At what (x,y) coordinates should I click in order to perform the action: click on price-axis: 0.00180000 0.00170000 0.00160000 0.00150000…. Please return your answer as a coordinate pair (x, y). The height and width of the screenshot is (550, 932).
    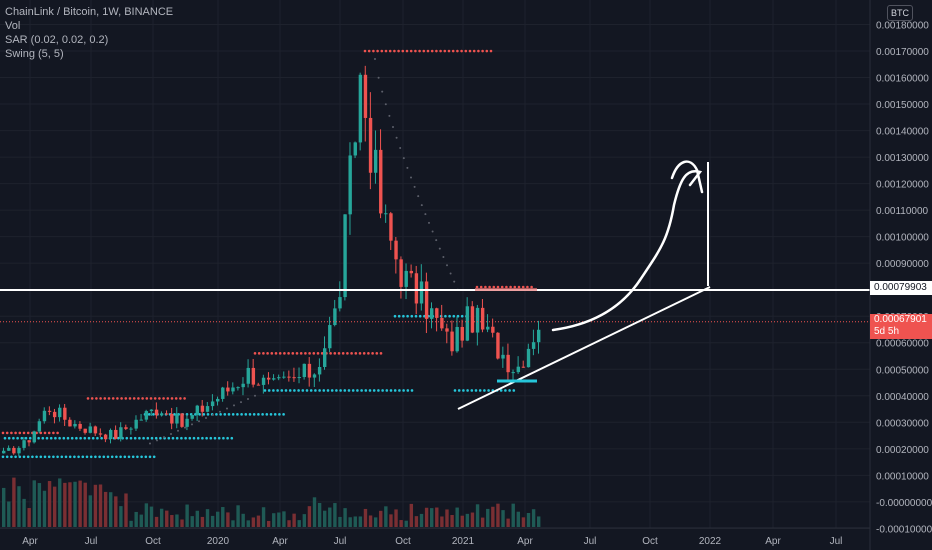
    Looking at the image, I should click on (904, 278).